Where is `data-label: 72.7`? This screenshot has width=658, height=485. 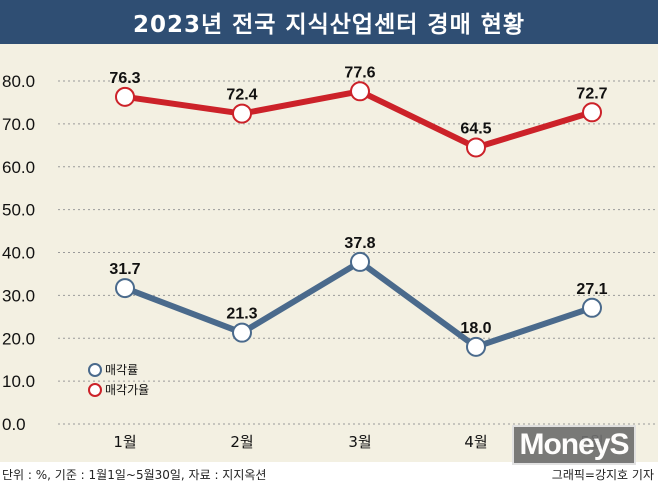
data-label: 72.7 is located at coordinates (591, 93).